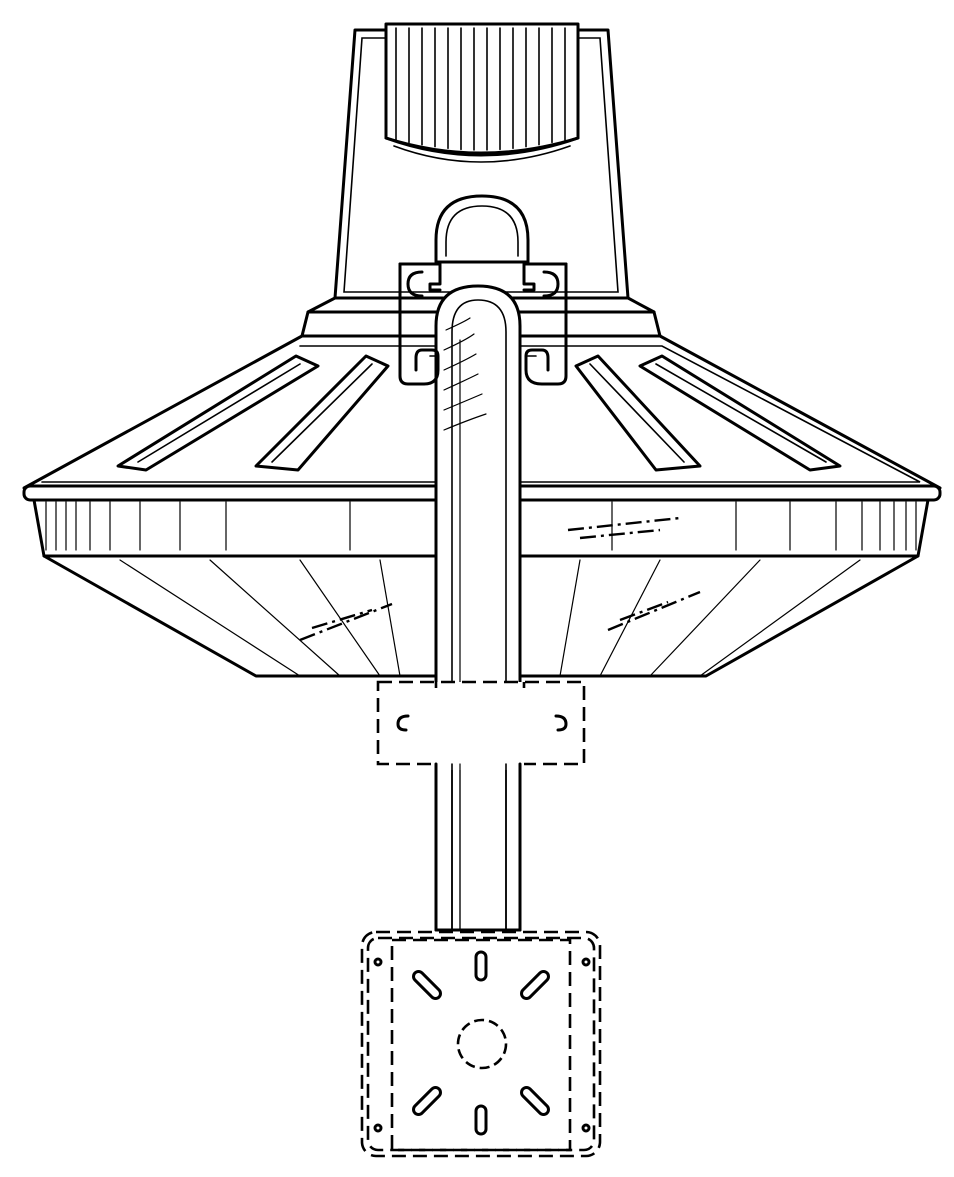  What do you see at coordinates (482, 229) in the screenshot?
I see `photocell-dome` at bounding box center [482, 229].